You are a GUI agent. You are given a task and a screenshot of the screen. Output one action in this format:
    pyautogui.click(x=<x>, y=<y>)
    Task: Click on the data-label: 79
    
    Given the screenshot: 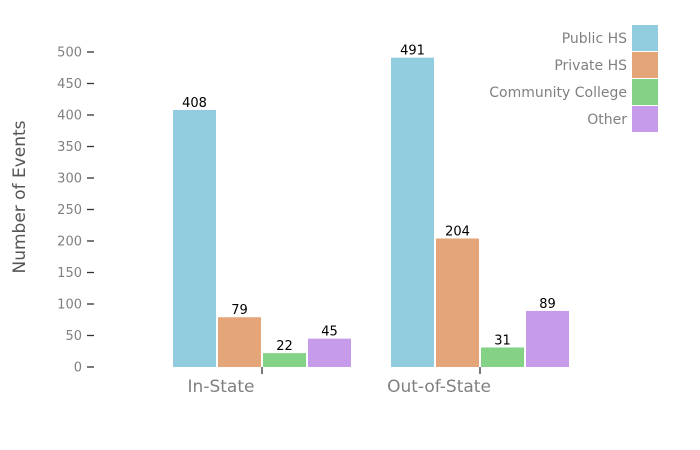 What is the action you would take?
    pyautogui.click(x=239, y=310)
    